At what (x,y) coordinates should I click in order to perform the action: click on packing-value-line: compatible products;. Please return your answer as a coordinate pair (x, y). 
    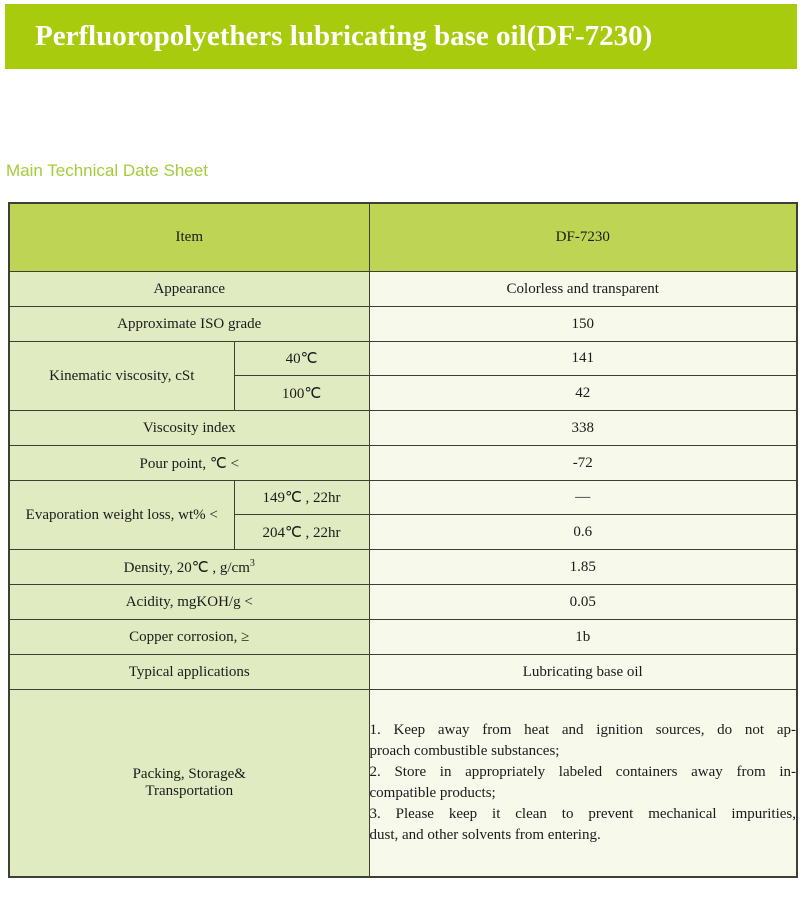
    Looking at the image, I should click on (432, 793).